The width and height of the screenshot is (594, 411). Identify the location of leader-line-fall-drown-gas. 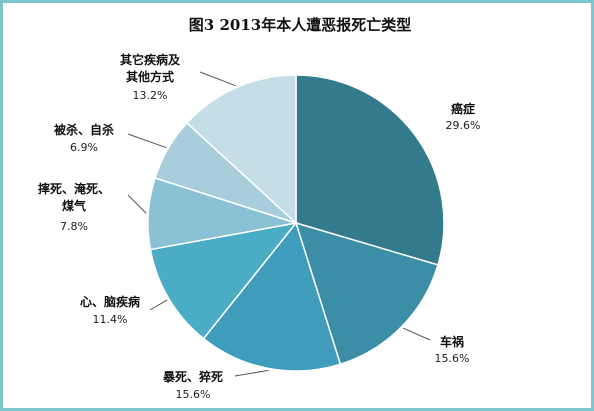
(137, 204).